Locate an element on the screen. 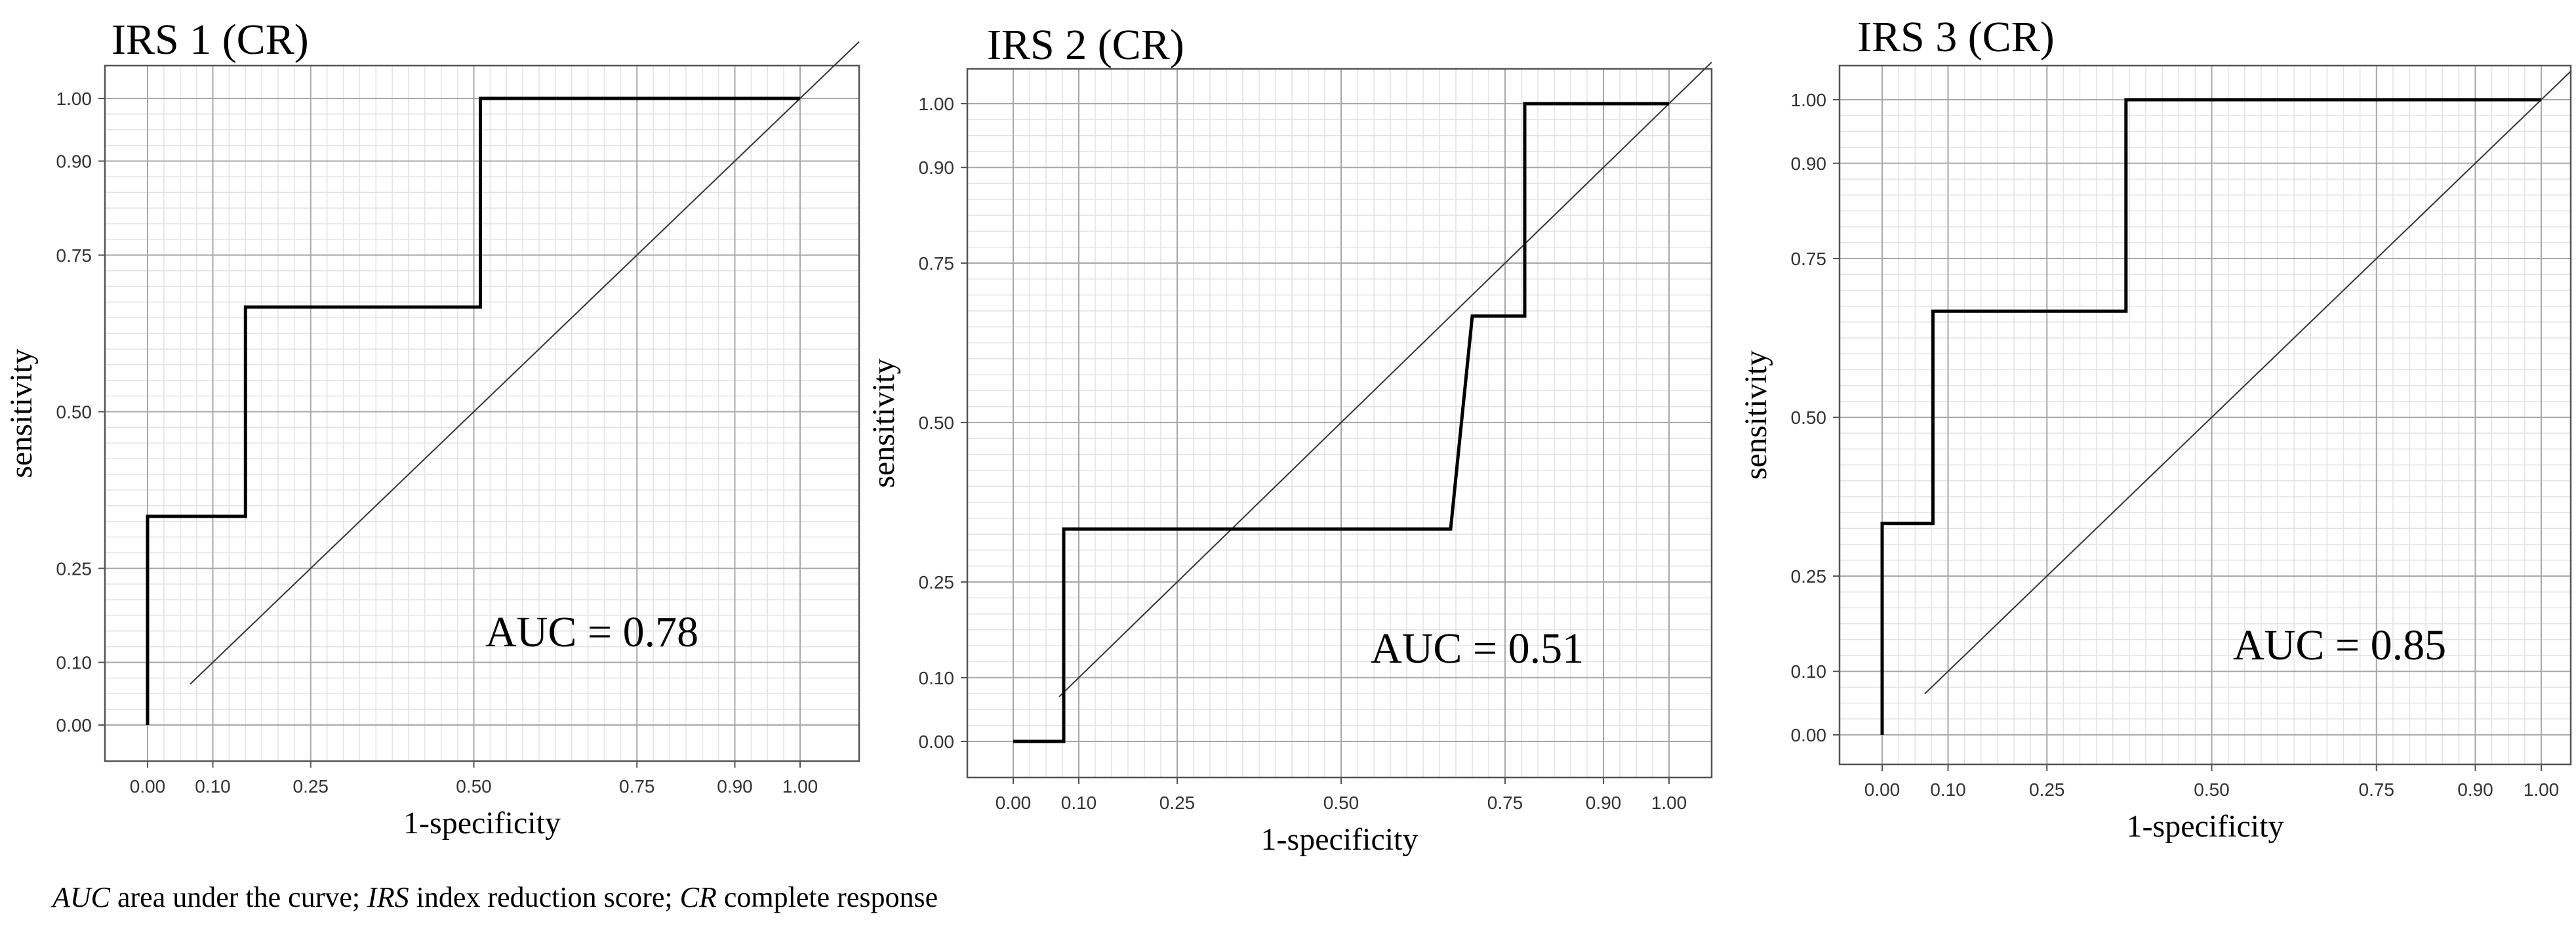 The image size is (2576, 933). caption-irs-def: index reduction score; is located at coordinates (544, 897).